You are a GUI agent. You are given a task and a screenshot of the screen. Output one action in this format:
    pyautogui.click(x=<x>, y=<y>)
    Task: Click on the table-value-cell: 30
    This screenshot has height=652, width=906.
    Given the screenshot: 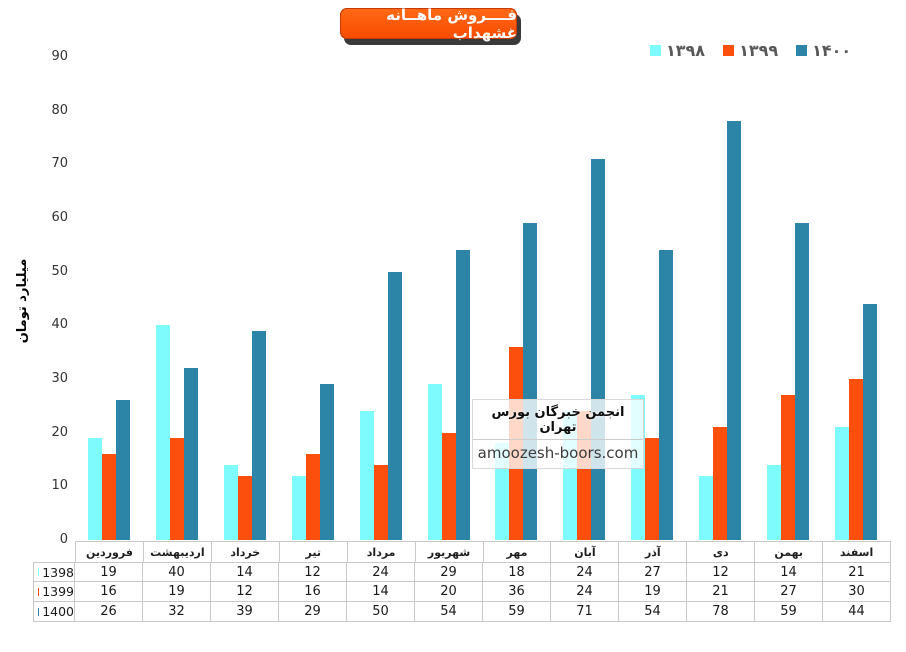 What is the action you would take?
    pyautogui.click(x=857, y=591)
    